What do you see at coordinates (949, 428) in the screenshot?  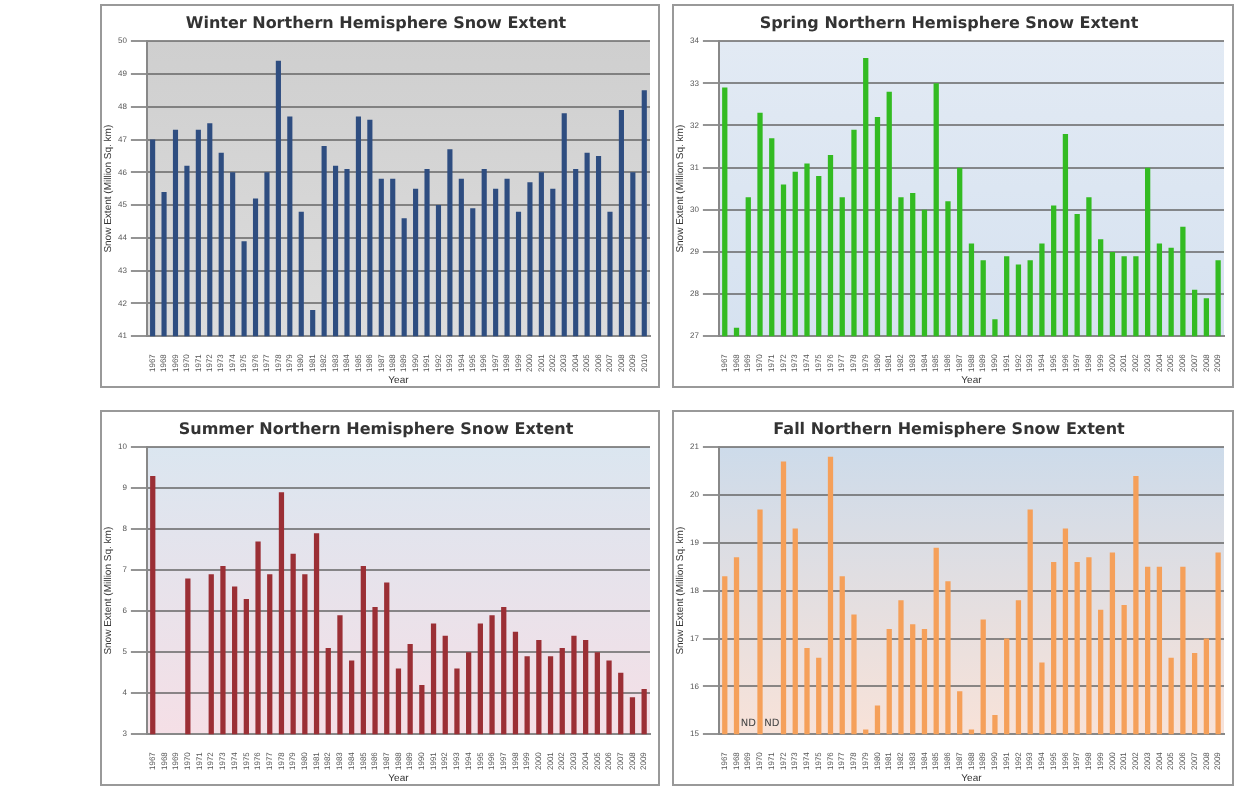 I see `chart-title: Fall Northern Hemisphere Snow Extent` at bounding box center [949, 428].